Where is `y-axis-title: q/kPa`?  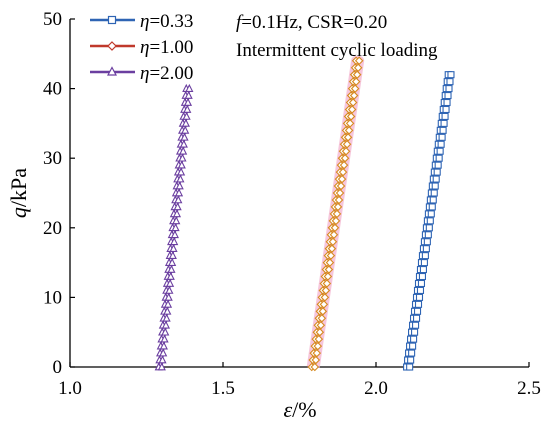 y-axis-title: q/kPa is located at coordinates (18, 193).